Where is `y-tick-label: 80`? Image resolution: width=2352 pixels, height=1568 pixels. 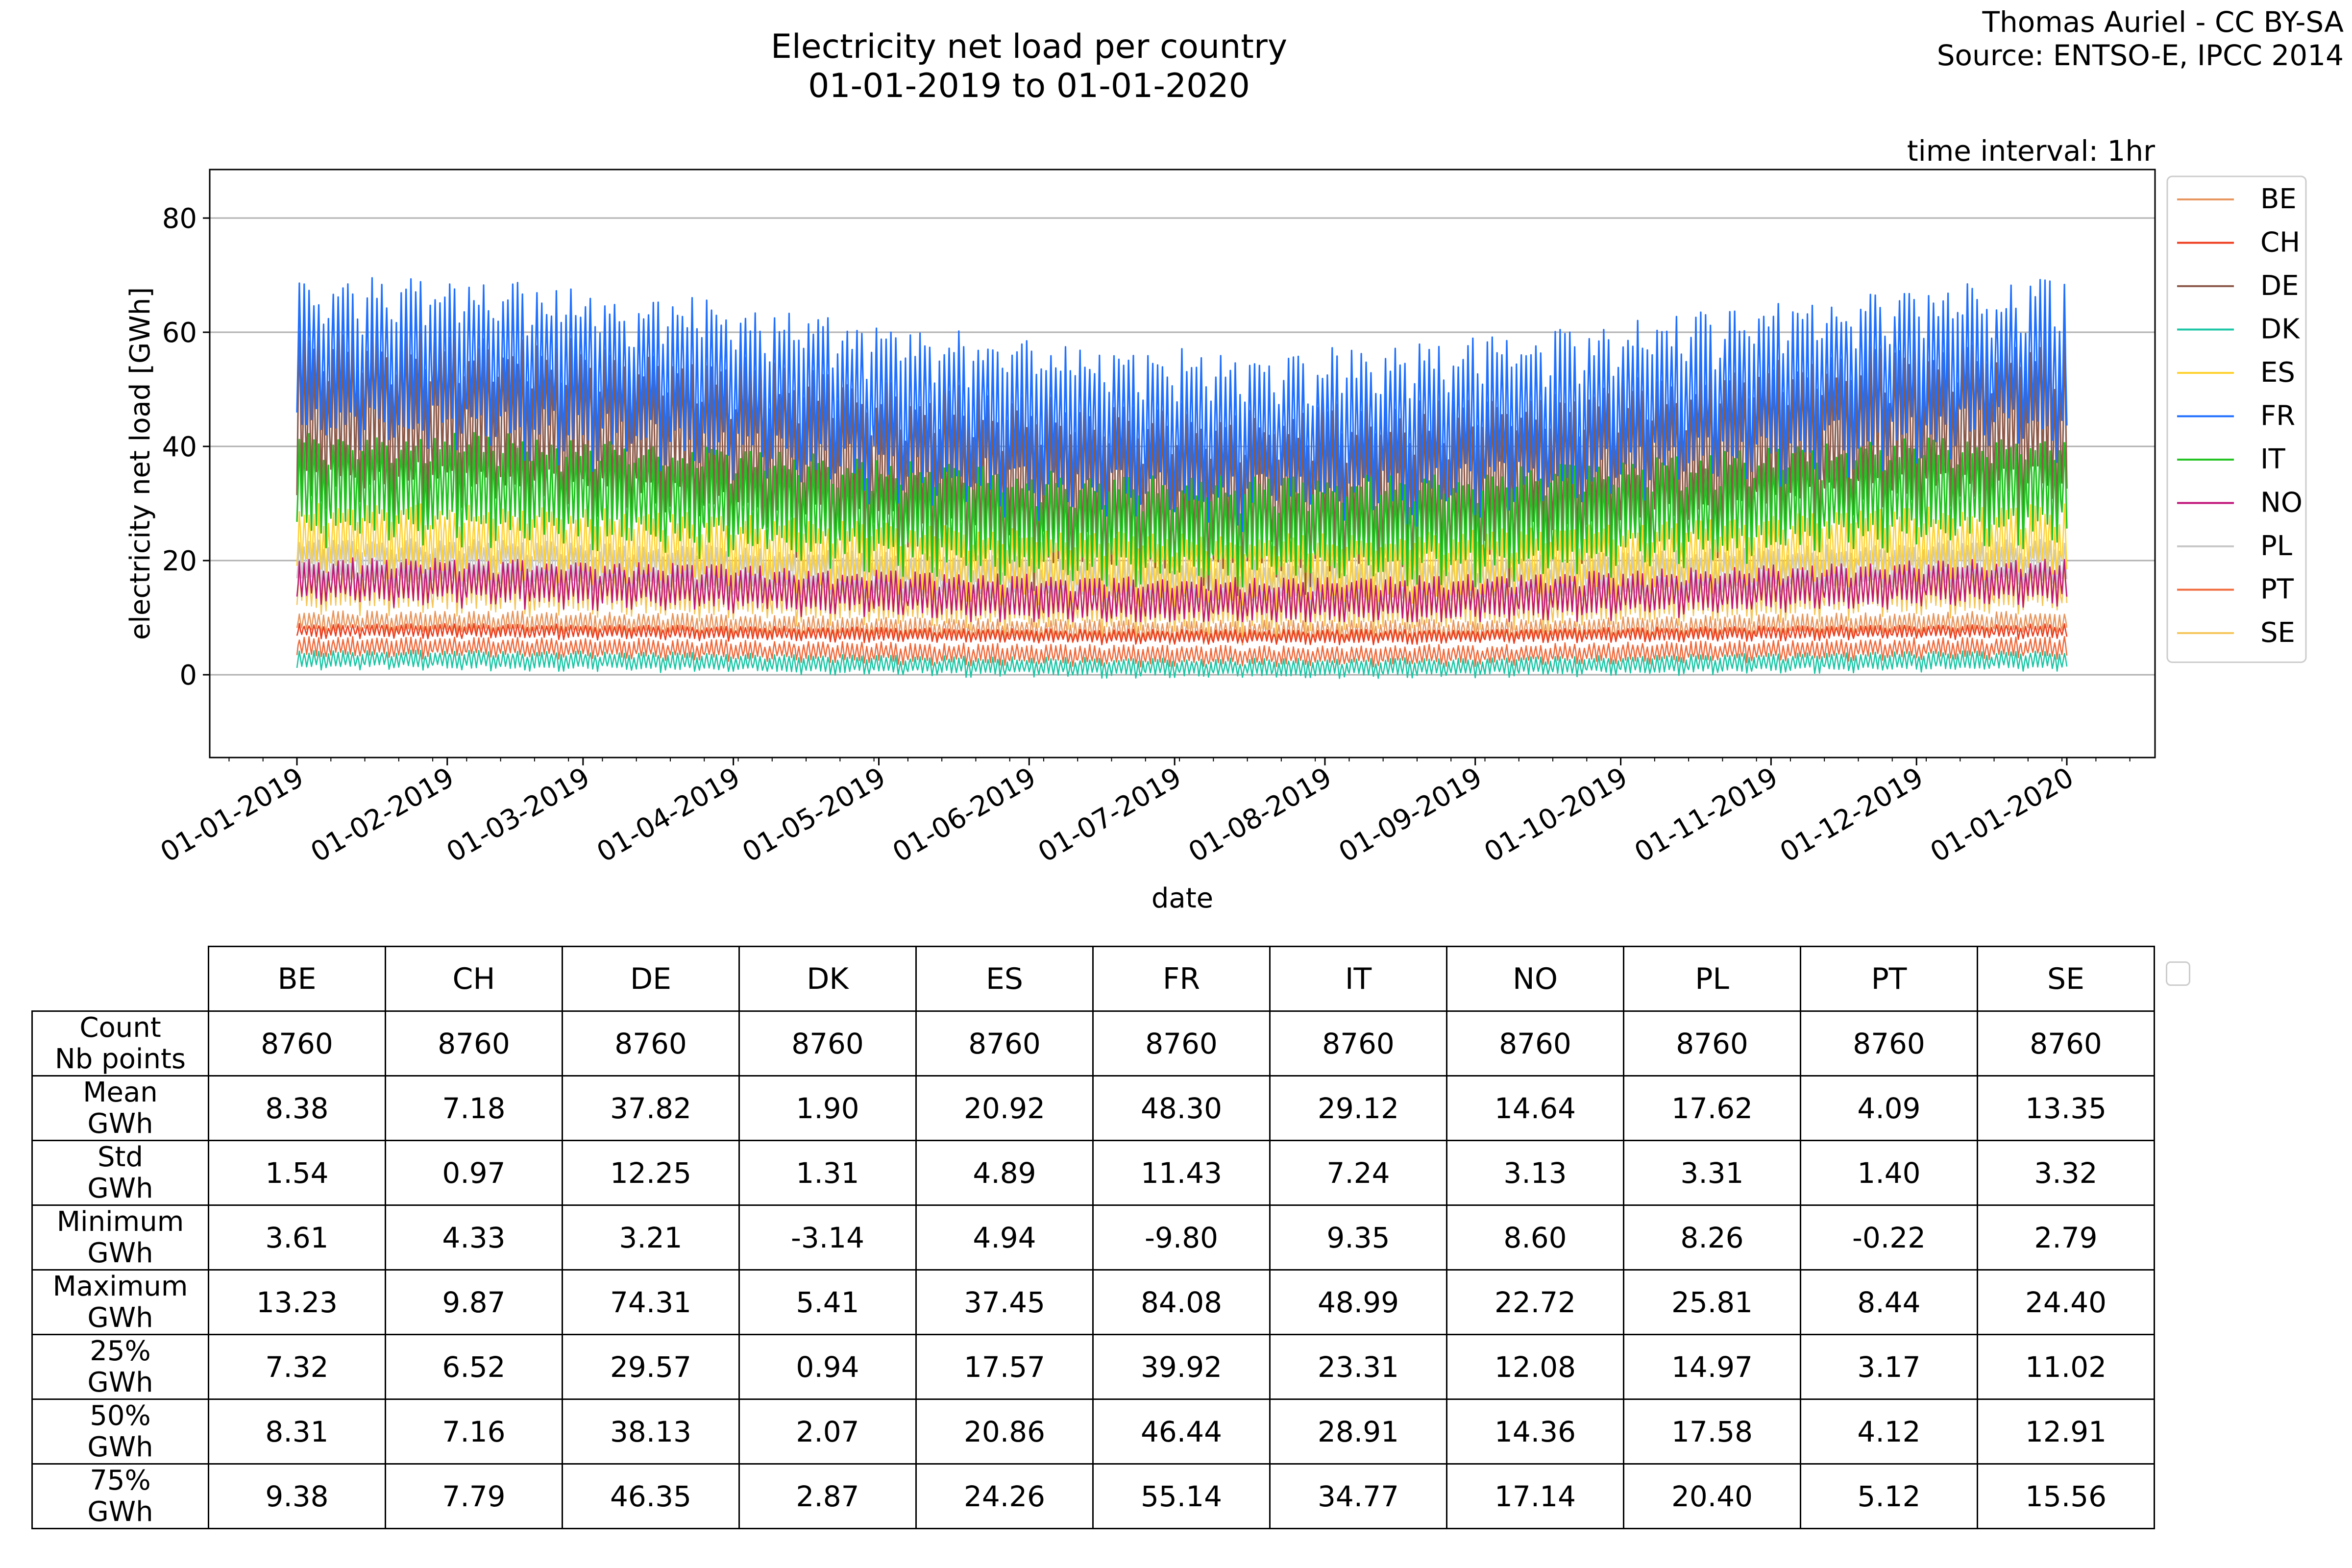 y-tick-label: 80 is located at coordinates (179, 219).